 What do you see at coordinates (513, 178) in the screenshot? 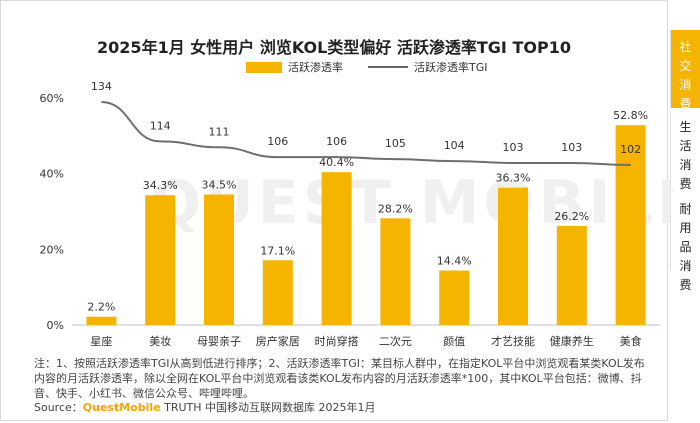
I see `bar-value-label: 36.3%` at bounding box center [513, 178].